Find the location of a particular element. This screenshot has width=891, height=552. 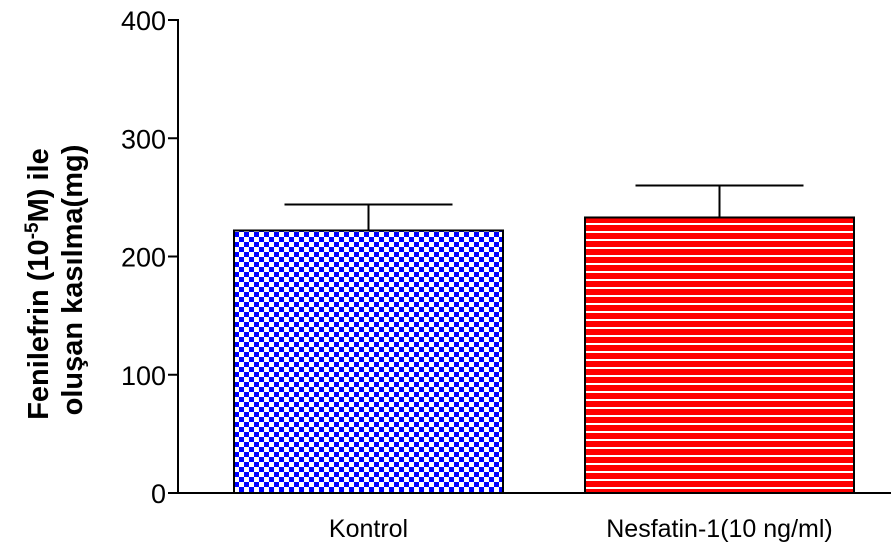

error-bars is located at coordinates (544, 207).